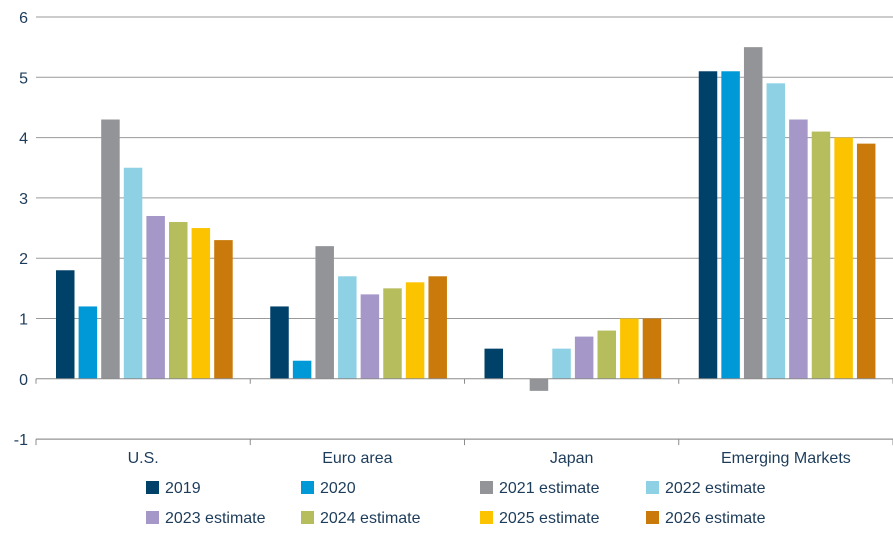  Describe the element at coordinates (786, 458) in the screenshot. I see `category-label: Emerging Markets` at that location.